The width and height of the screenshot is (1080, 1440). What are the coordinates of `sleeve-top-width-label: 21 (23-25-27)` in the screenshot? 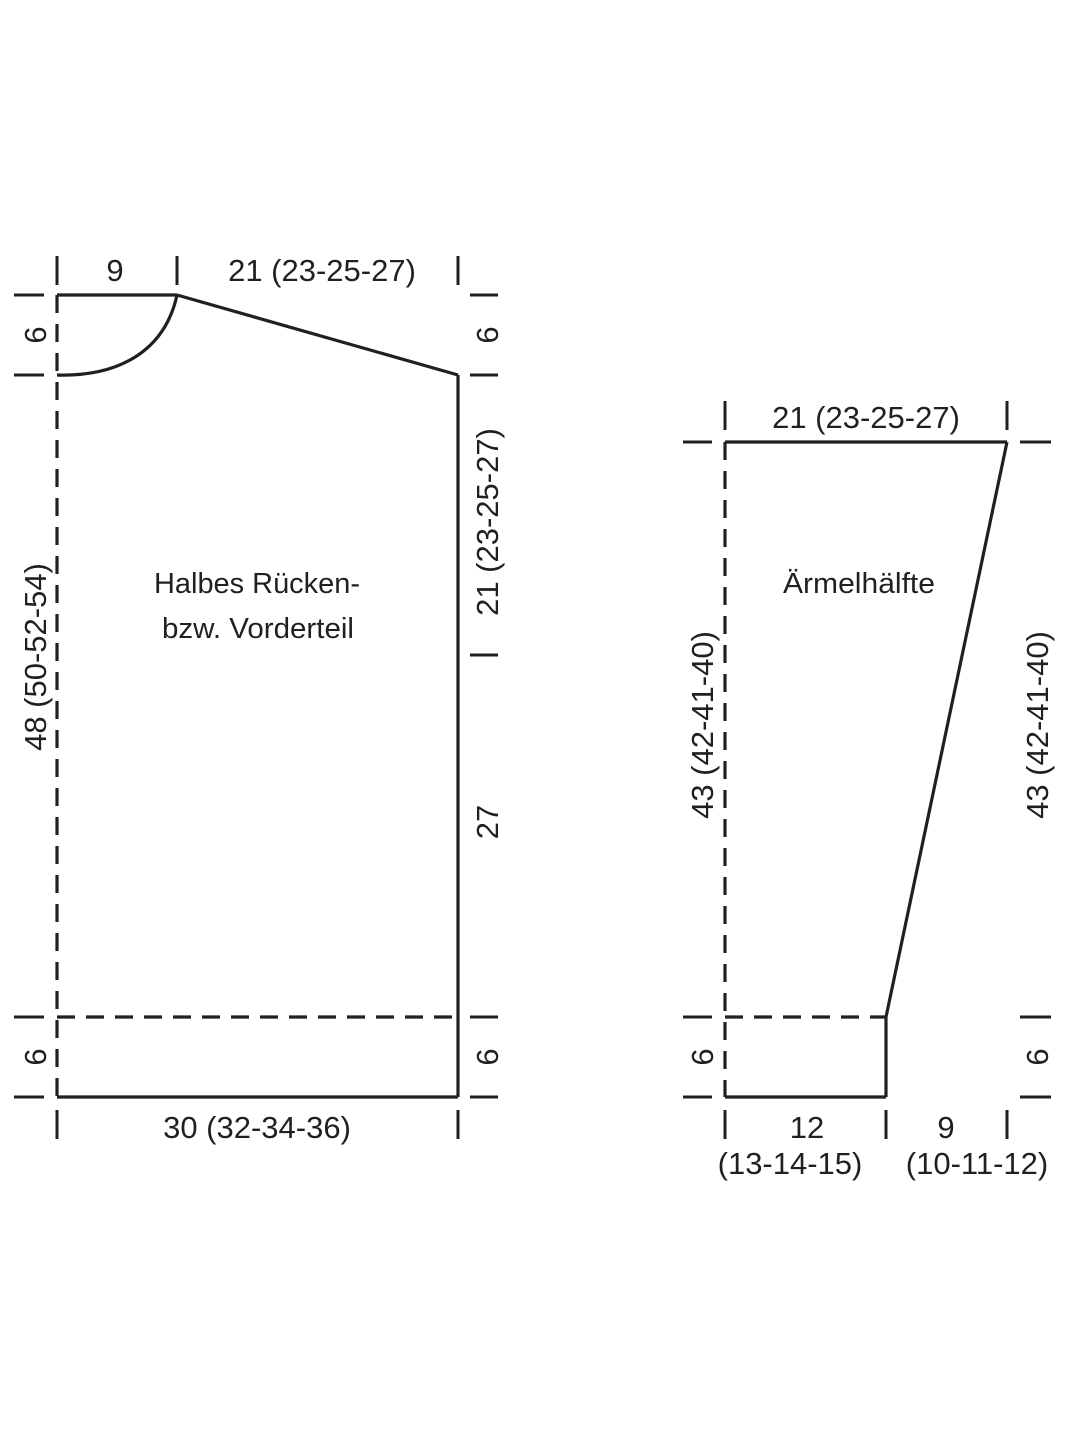 It's located at (866, 417).